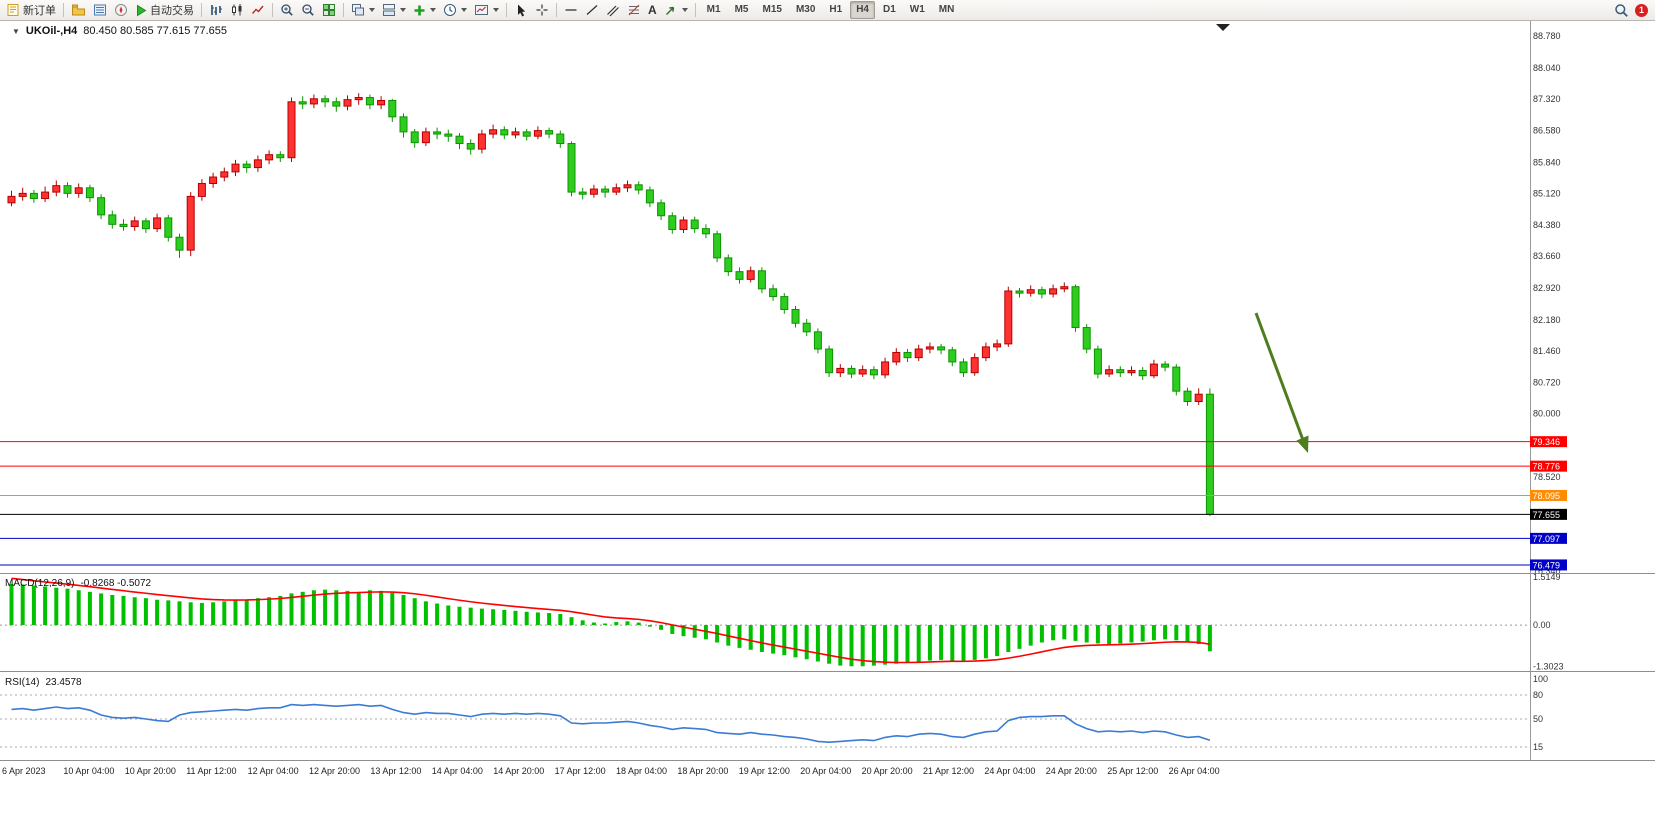 The width and height of the screenshot is (1655, 825). I want to click on price-axis-label: 82.180, so click(1547, 320).